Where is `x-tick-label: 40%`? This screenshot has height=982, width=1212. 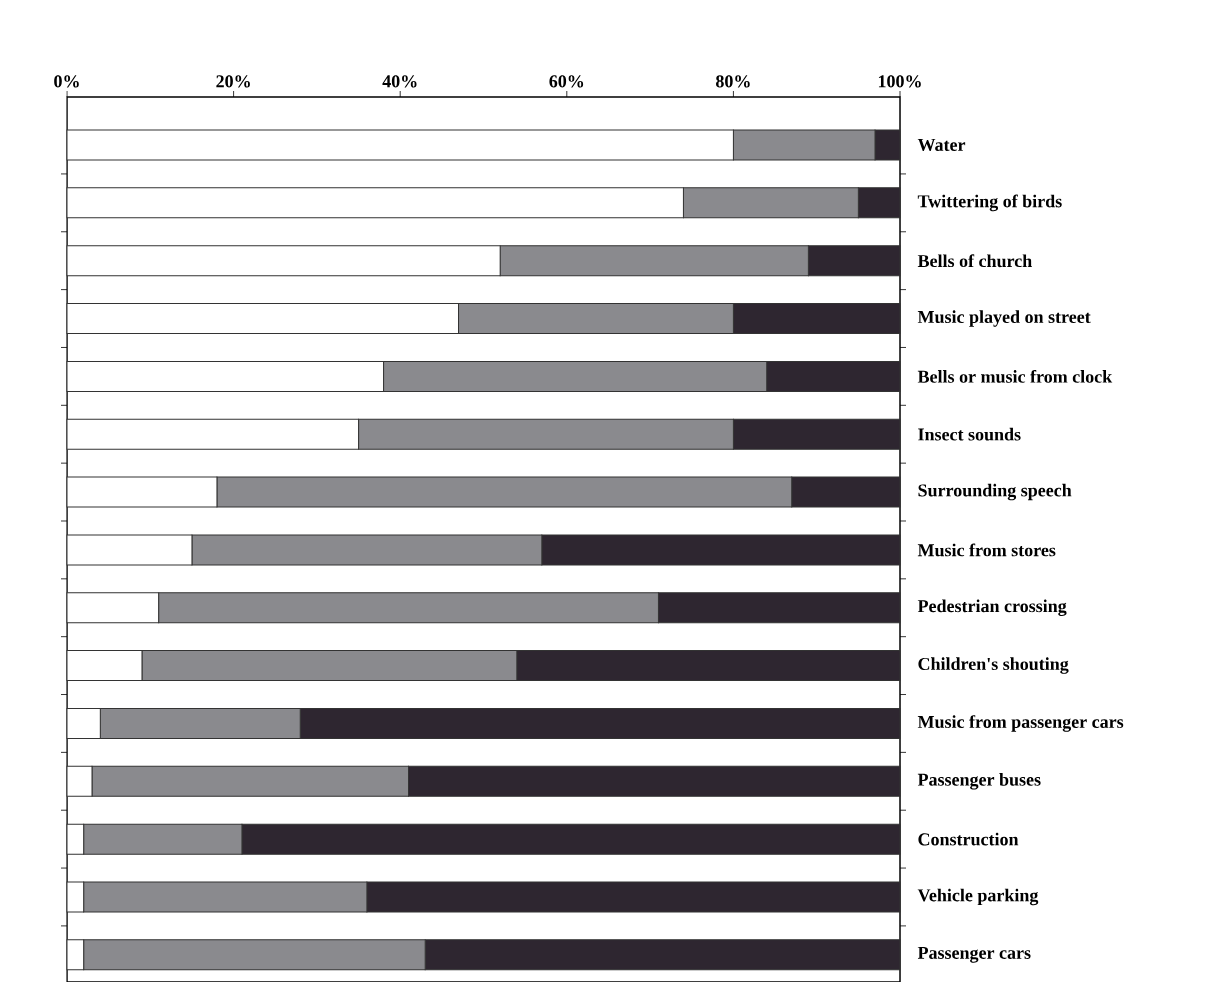
x-tick-label: 40% is located at coordinates (399, 81).